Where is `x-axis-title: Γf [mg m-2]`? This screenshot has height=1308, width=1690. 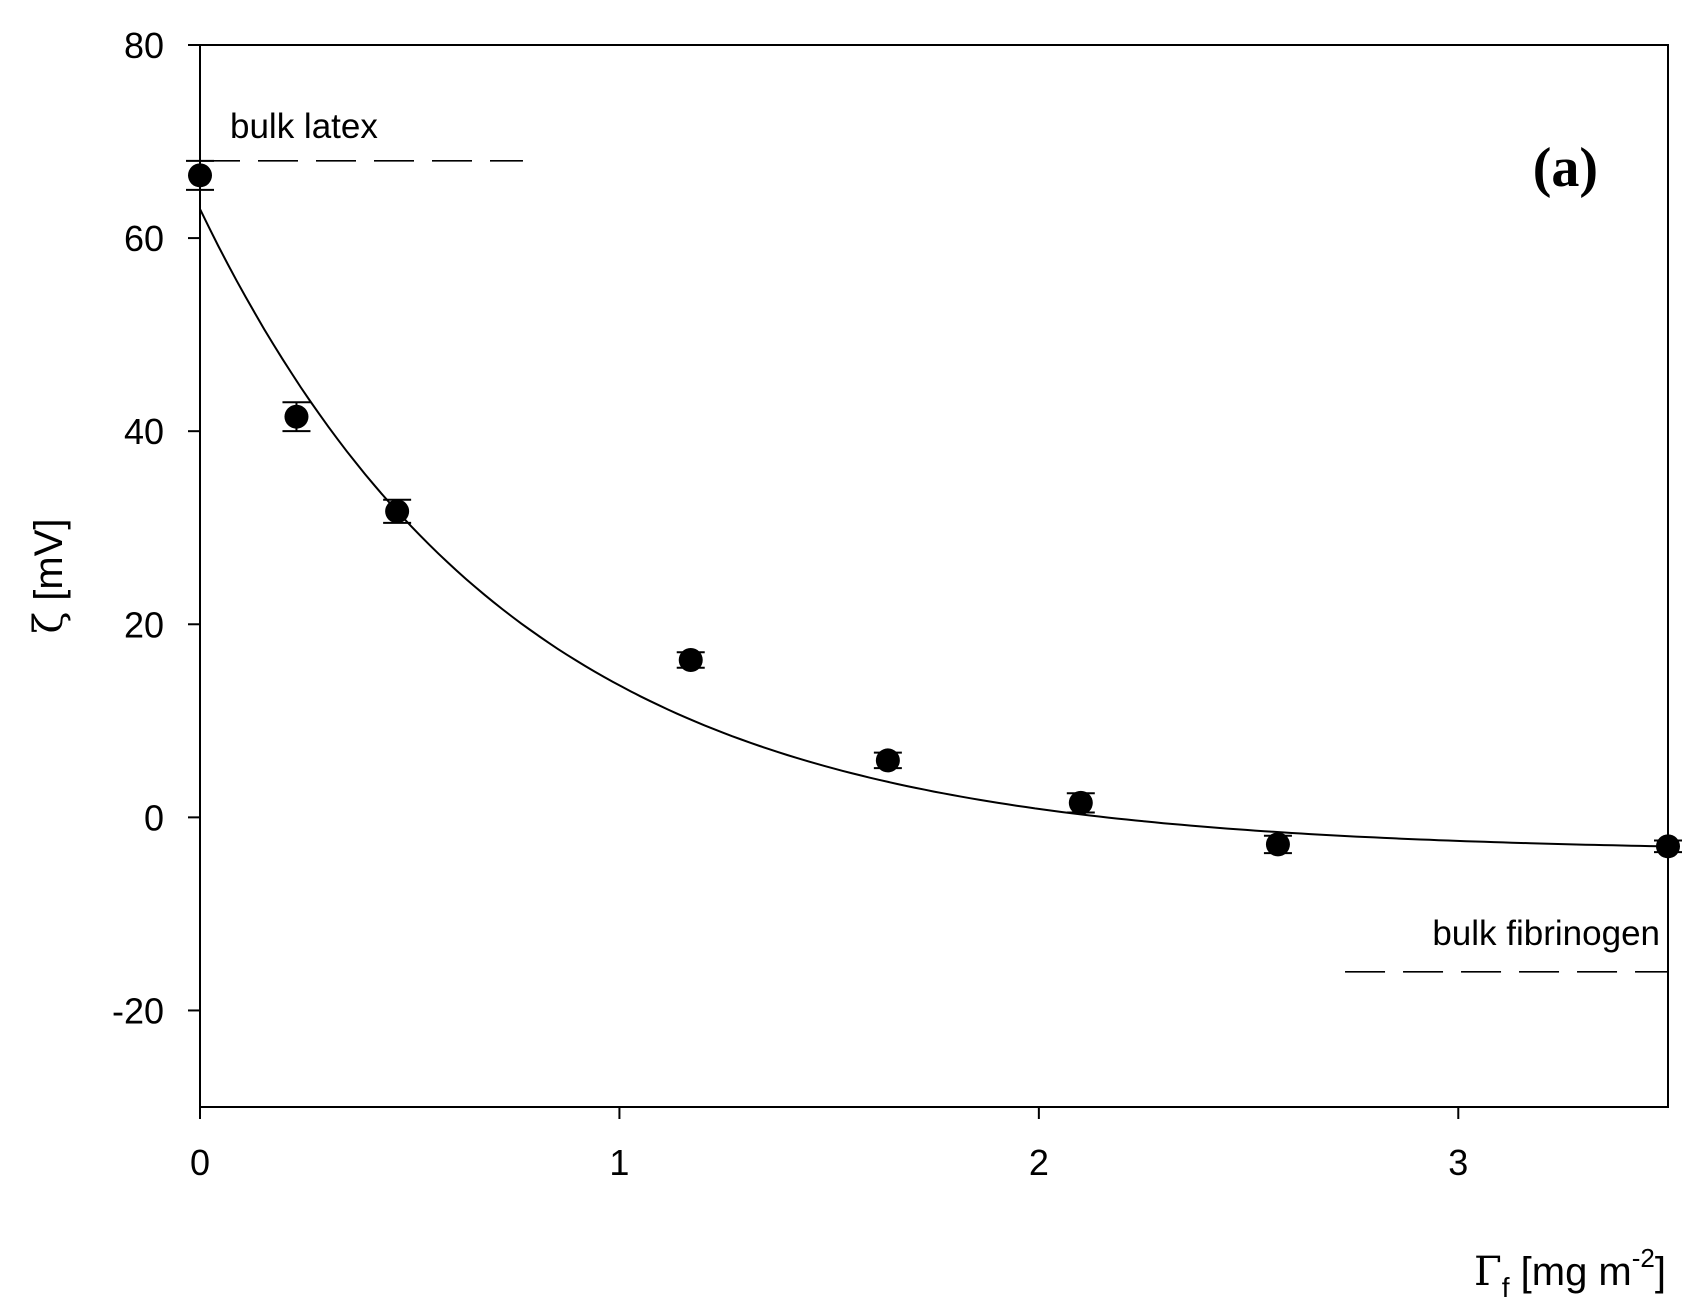
x-axis-title: Γf [mg m-2] is located at coordinates (1570, 1273).